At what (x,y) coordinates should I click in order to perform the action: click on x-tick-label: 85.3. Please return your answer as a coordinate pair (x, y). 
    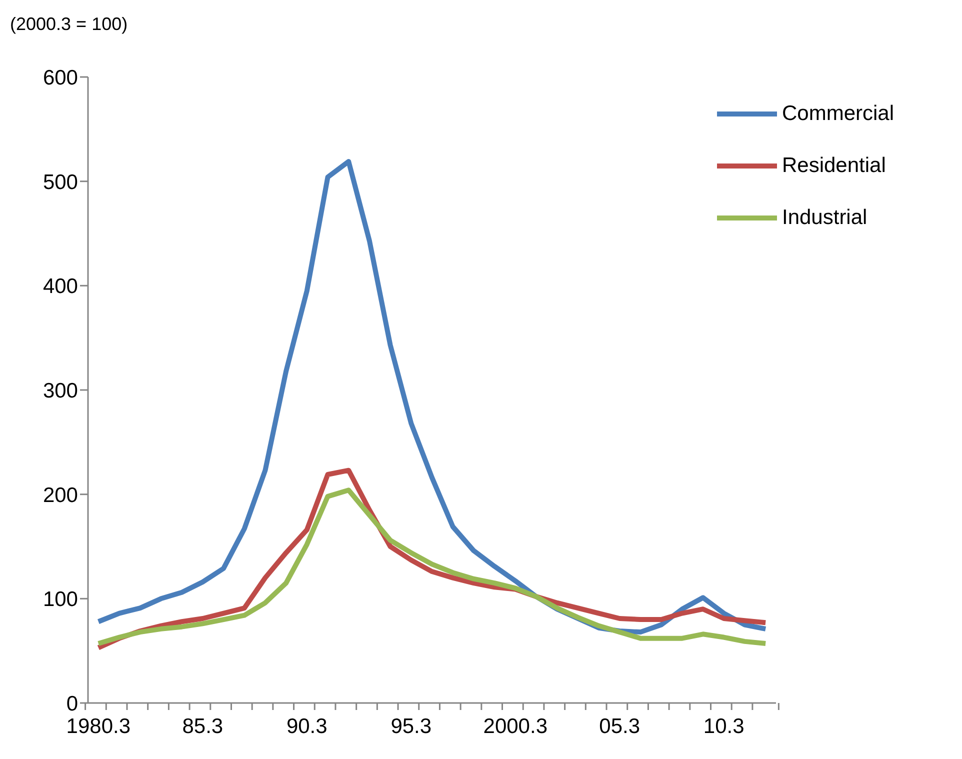
    Looking at the image, I should click on (203, 726).